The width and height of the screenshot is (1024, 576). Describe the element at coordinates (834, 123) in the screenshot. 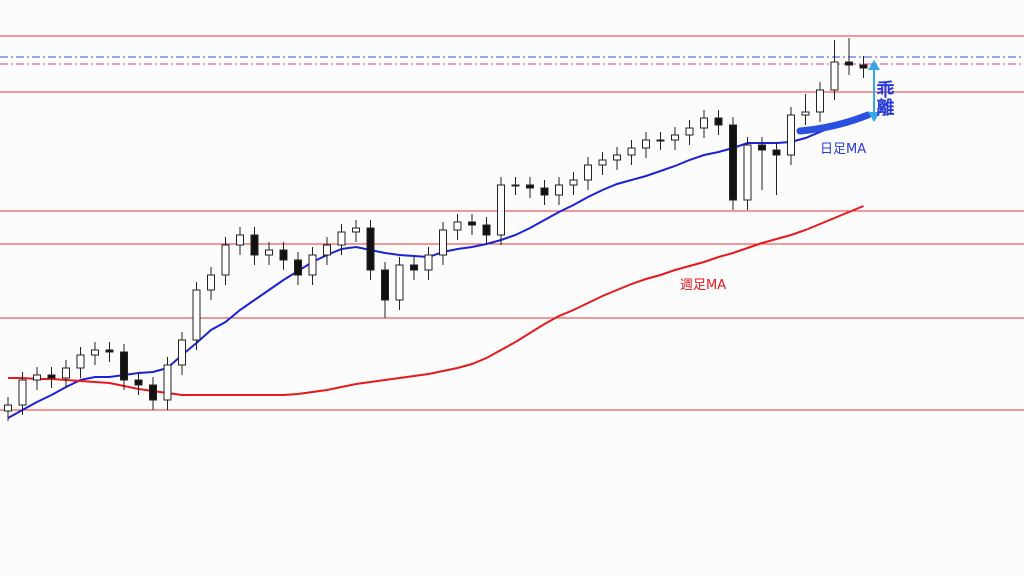

I see `highlight` at that location.